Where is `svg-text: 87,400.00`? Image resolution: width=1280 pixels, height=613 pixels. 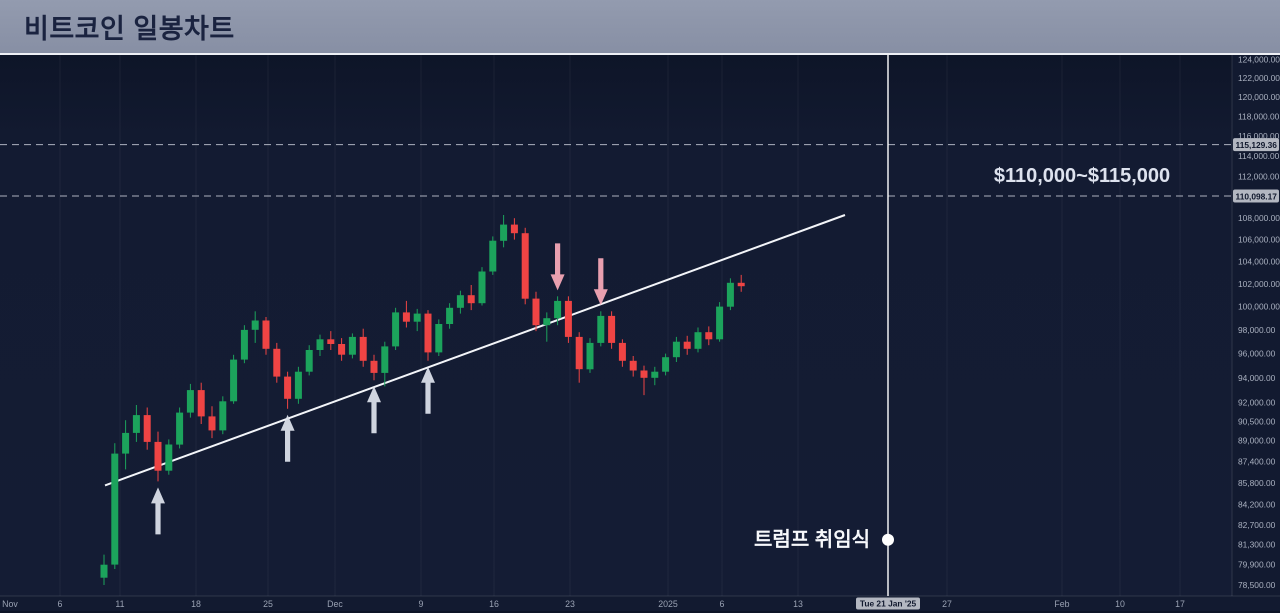
svg-text: 87,400.00 is located at coordinates (1257, 462).